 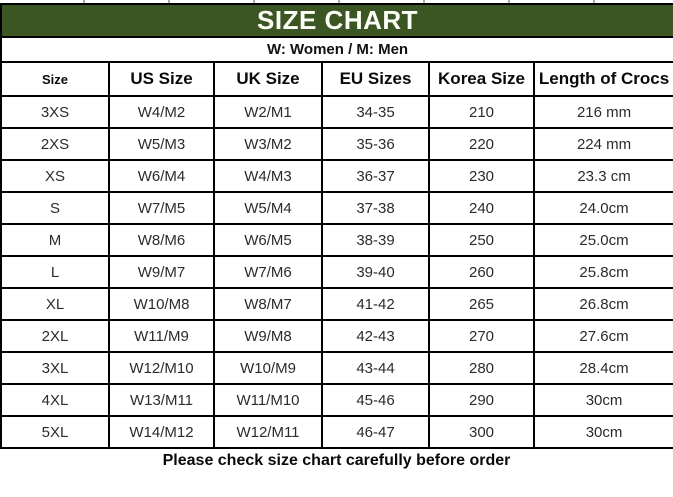 I want to click on table-row: S W7/M5 W5/M4 37-38 240 24.0cm, so click(x=336, y=208).